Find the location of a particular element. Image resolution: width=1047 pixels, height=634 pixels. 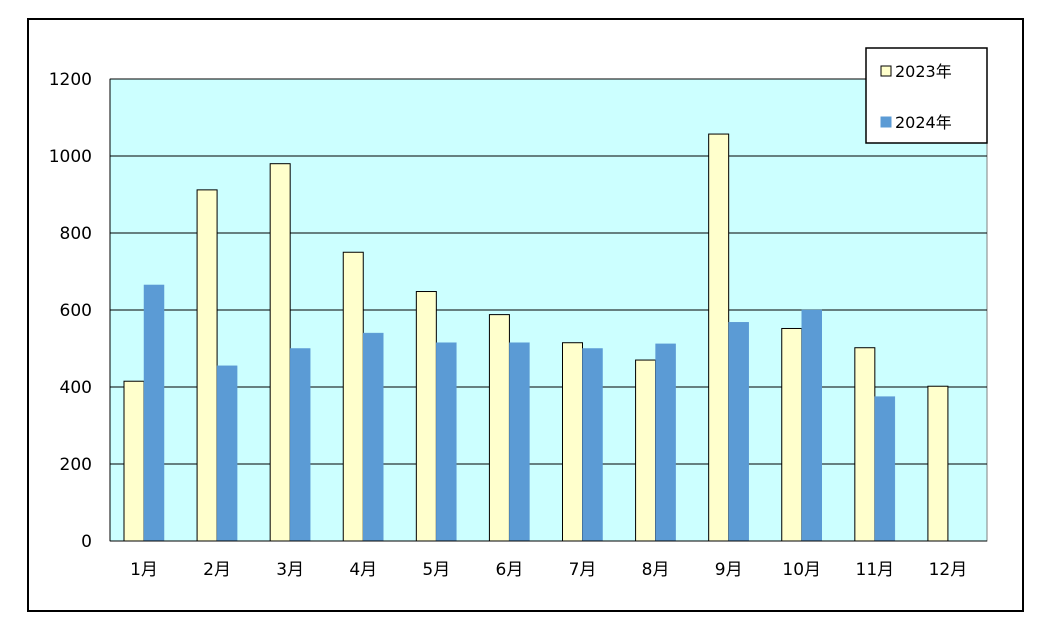

y-tick-label: 600 is located at coordinates (76, 311).